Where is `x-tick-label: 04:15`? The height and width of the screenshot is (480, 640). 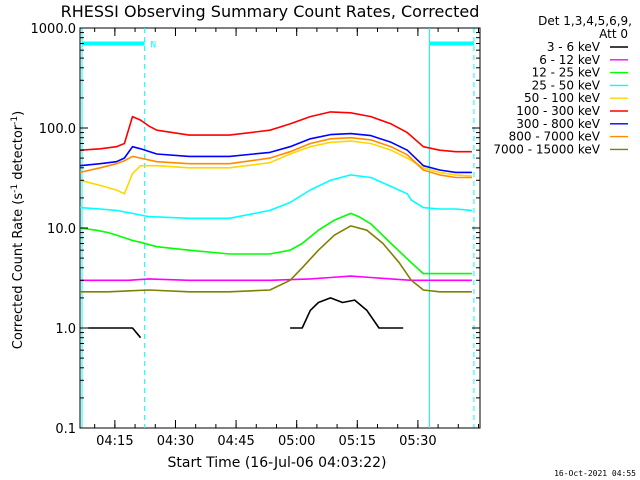
x-tick-label: 04:15 is located at coordinates (114, 441).